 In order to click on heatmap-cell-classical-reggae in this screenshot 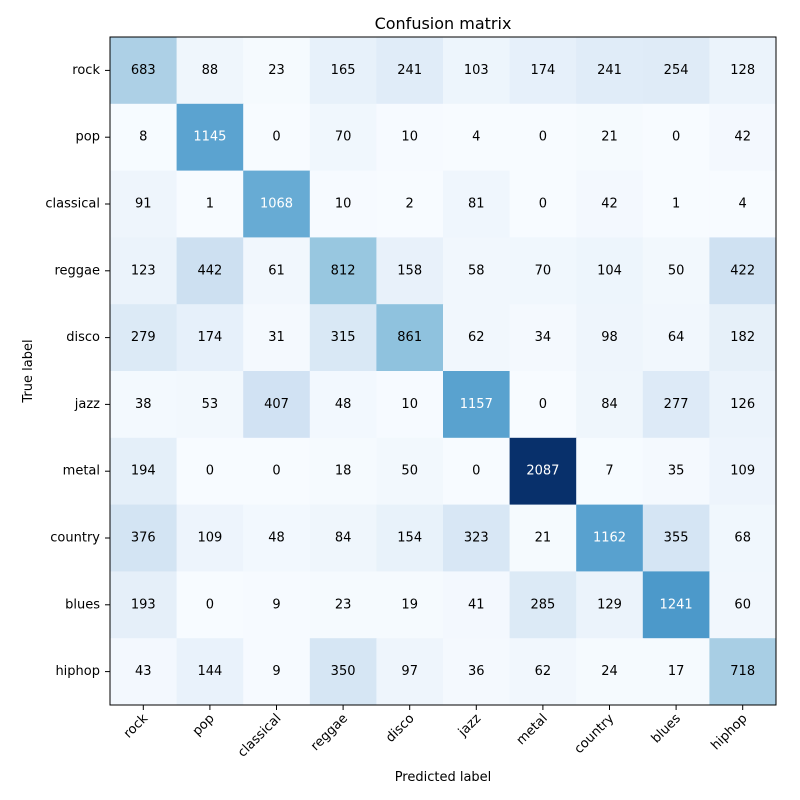, I will do `click(343, 204)`.